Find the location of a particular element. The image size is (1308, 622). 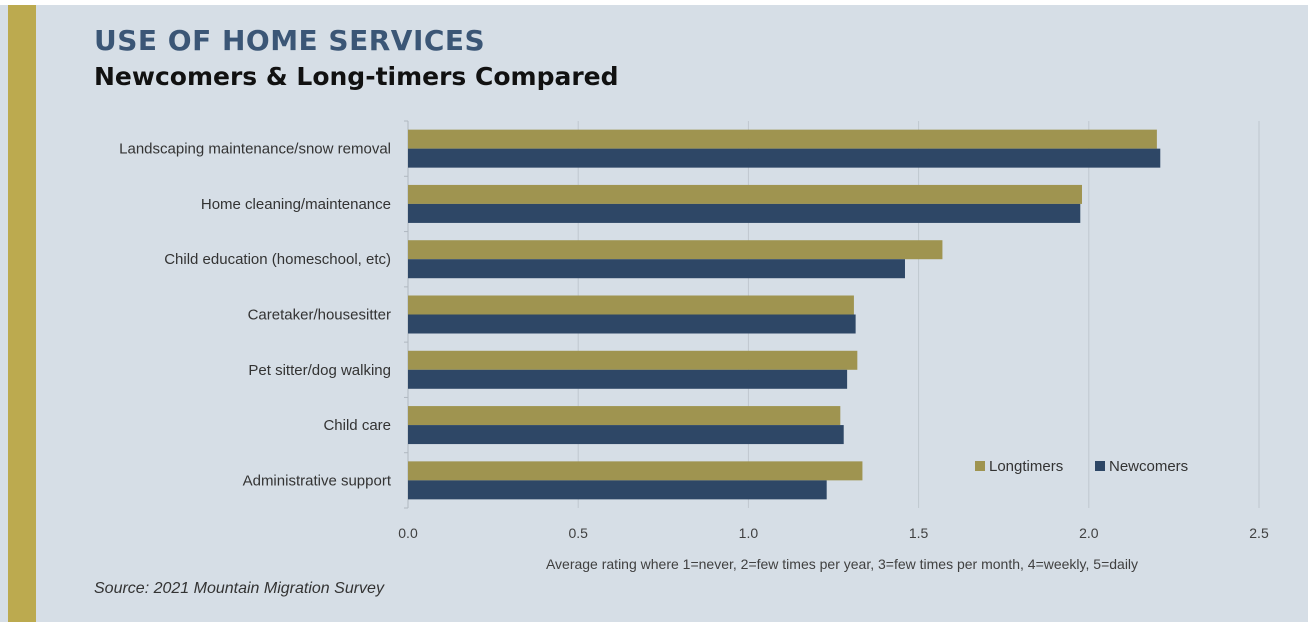

x-tick-label: 2.5 is located at coordinates (1259, 533).